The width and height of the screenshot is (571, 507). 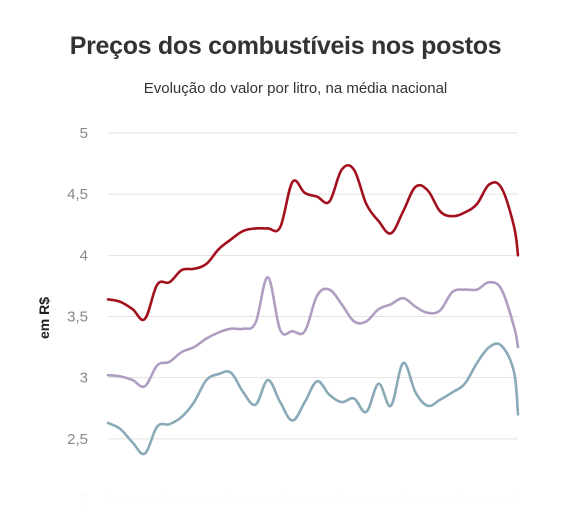 I want to click on y-tick-label: 3,5, so click(x=77, y=317).